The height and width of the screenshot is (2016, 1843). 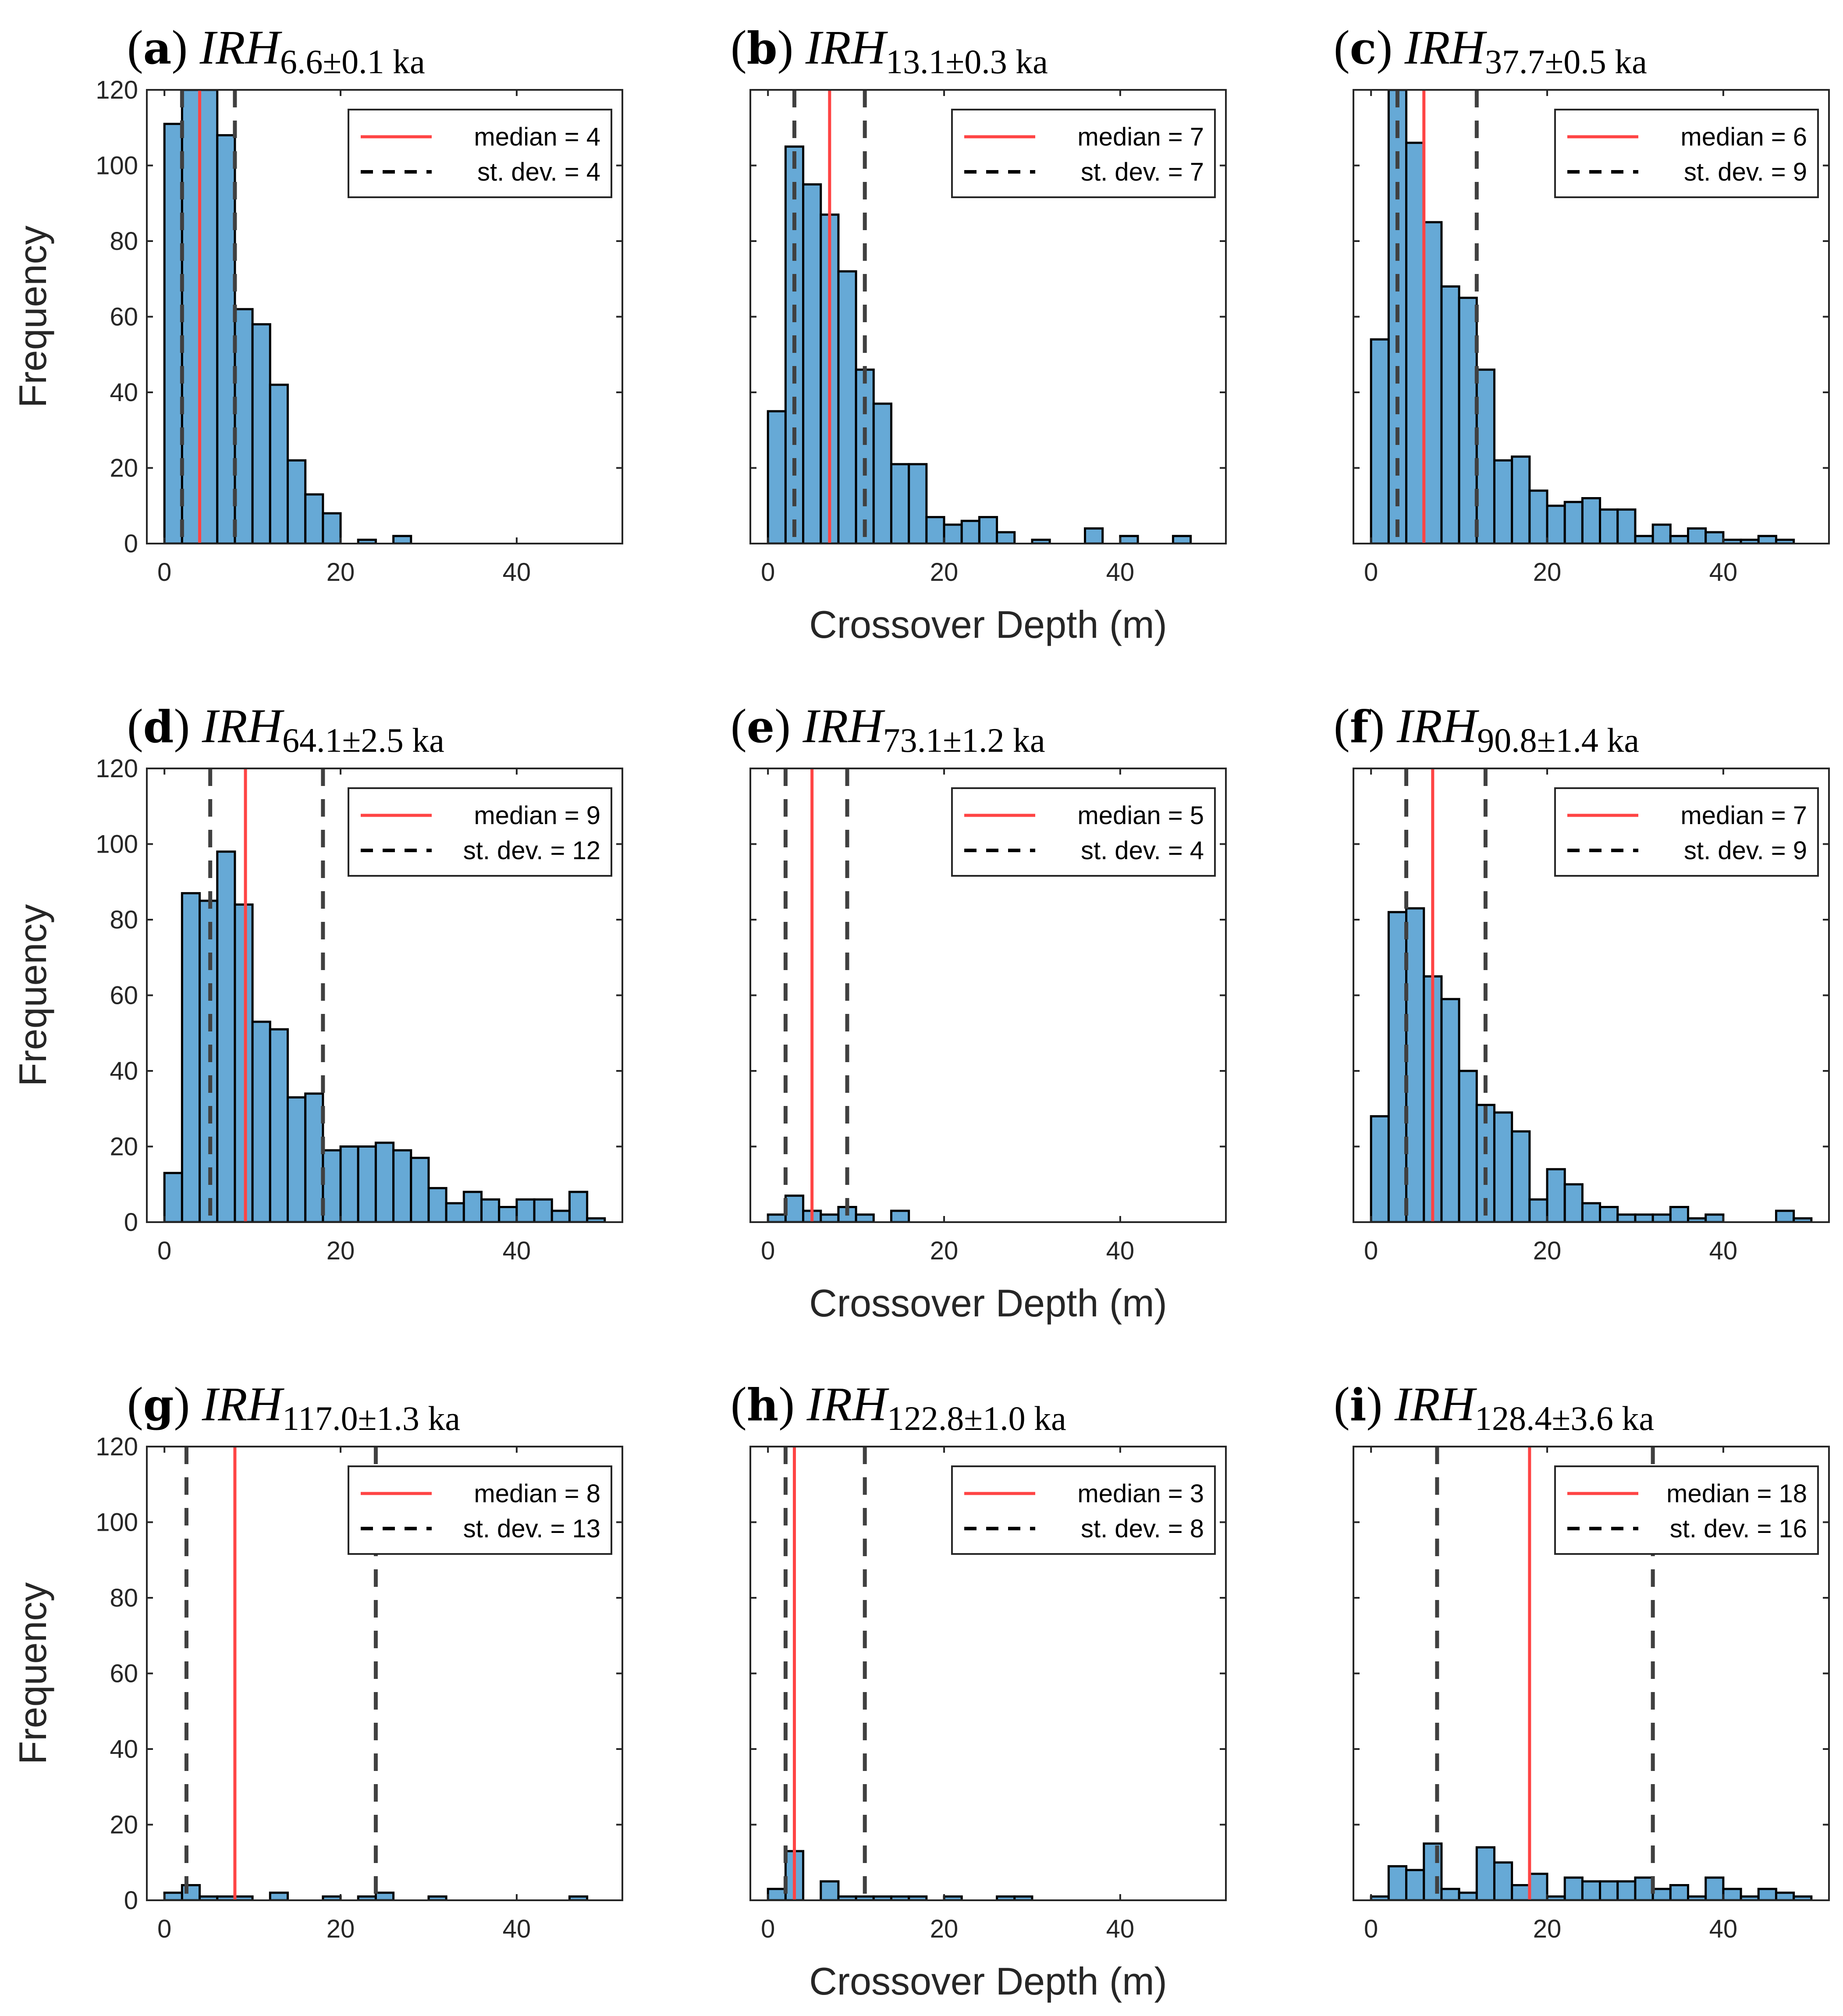 I want to click on title-letter: b, so click(x=762, y=48).